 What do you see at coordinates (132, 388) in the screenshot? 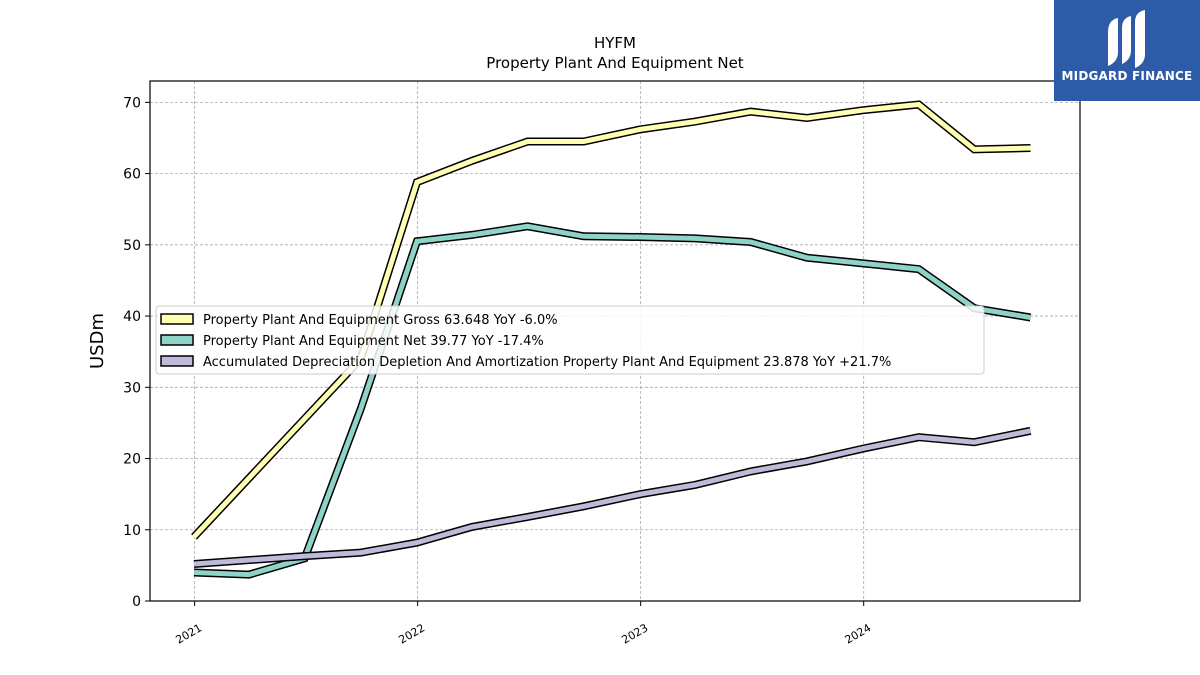
I see `y-tick-label: 30` at bounding box center [132, 388].